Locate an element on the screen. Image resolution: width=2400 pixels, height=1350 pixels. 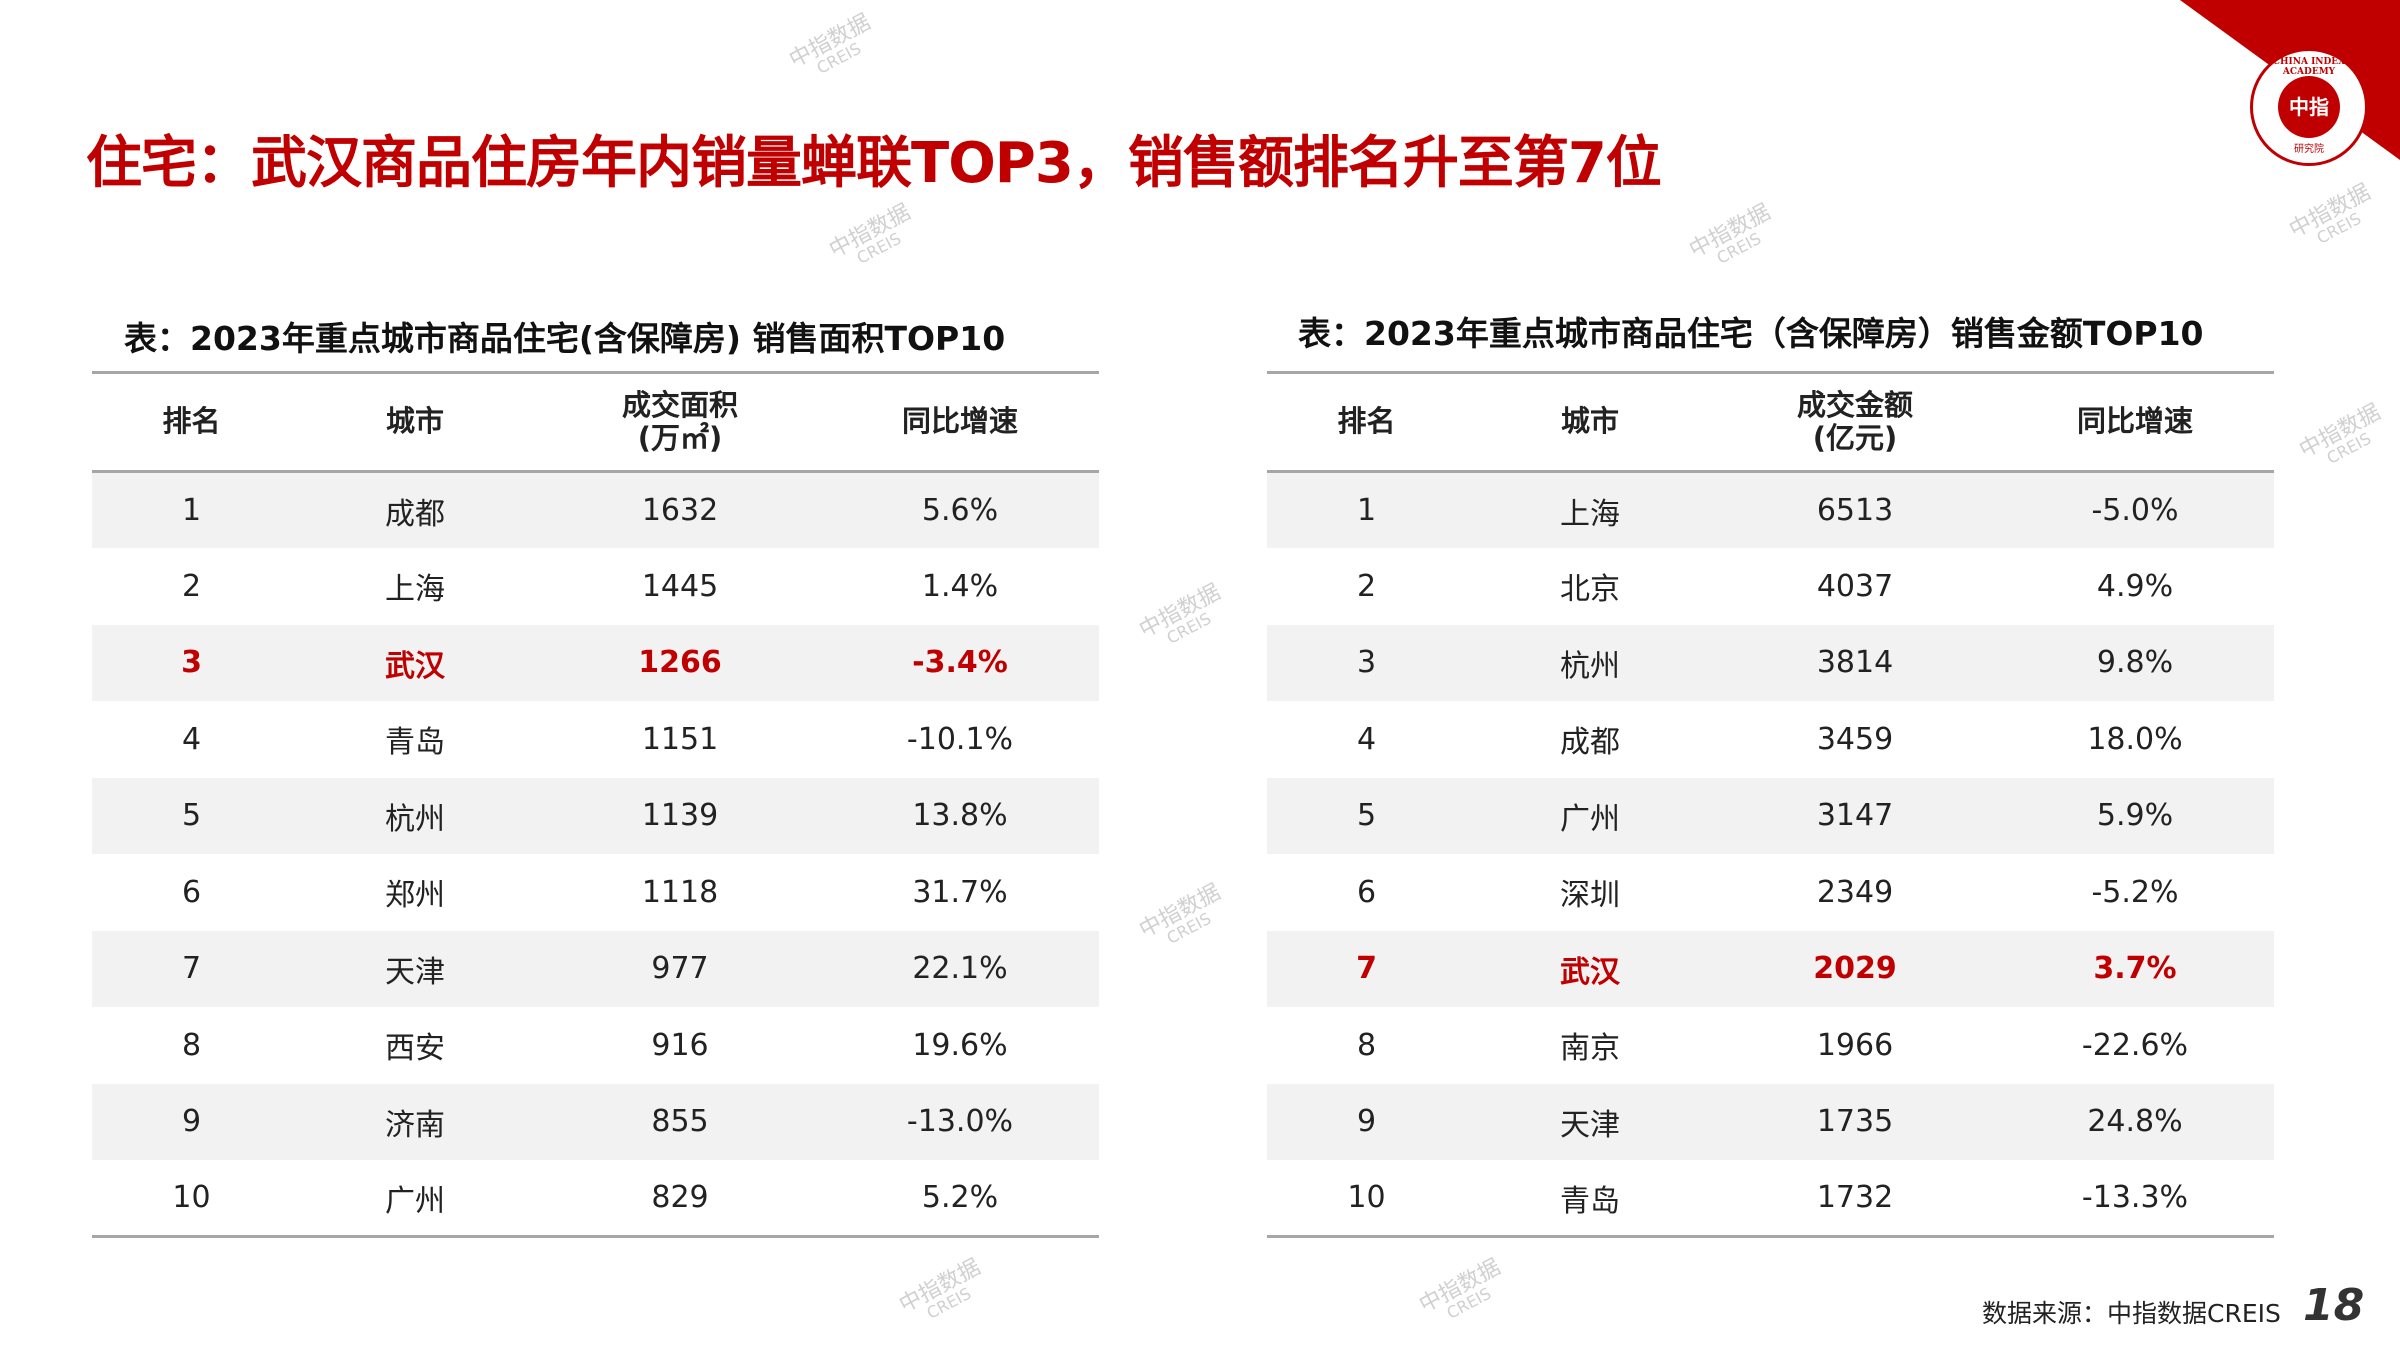
table-cell: 4.9% is located at coordinates (2135, 586).